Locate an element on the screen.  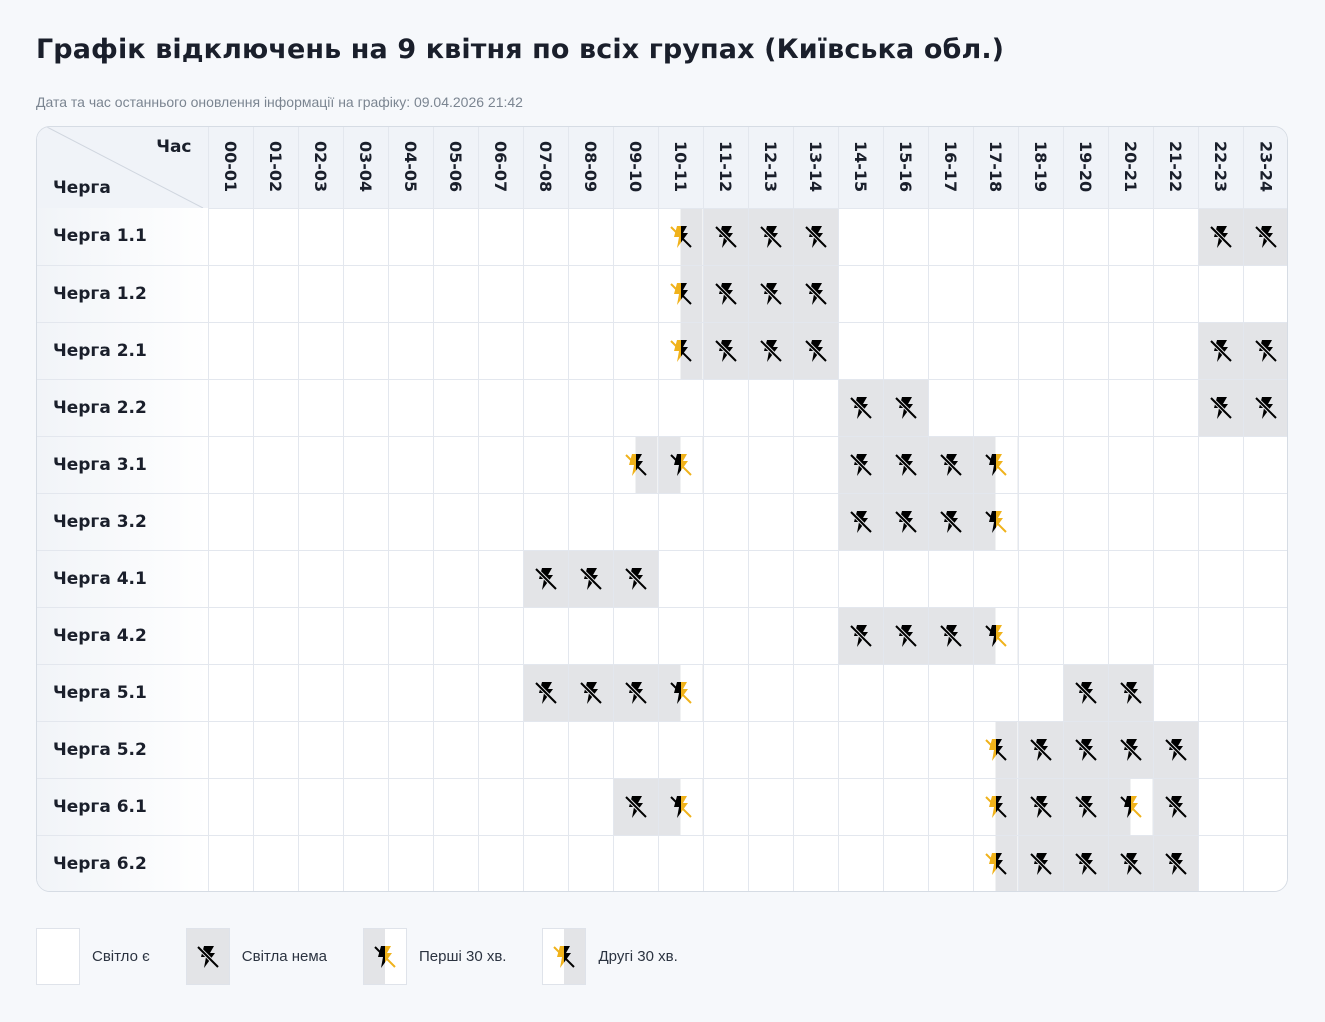
hour-header-01-02: 01-02 is located at coordinates (275, 167).